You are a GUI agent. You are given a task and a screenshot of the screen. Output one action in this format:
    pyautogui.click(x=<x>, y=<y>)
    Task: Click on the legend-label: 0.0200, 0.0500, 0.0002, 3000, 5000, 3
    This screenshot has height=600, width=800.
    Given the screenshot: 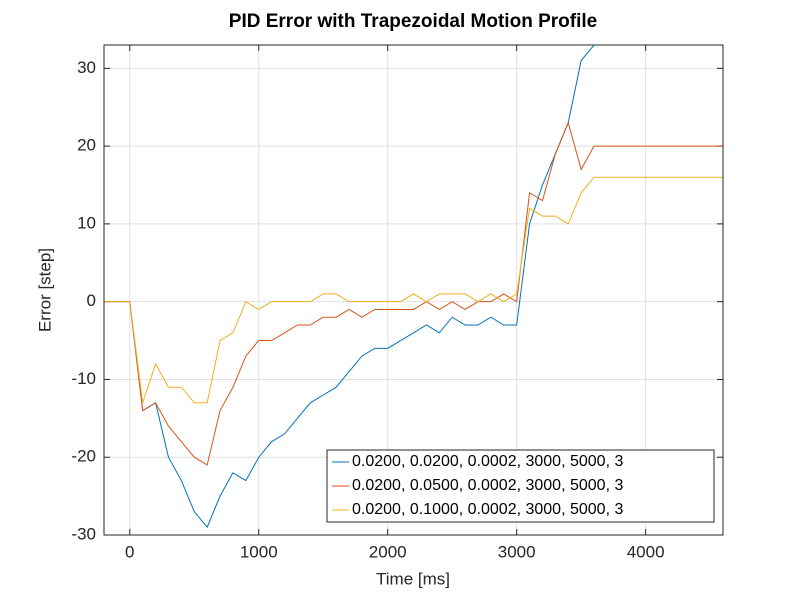 What is the action you would take?
    pyautogui.click(x=487, y=485)
    